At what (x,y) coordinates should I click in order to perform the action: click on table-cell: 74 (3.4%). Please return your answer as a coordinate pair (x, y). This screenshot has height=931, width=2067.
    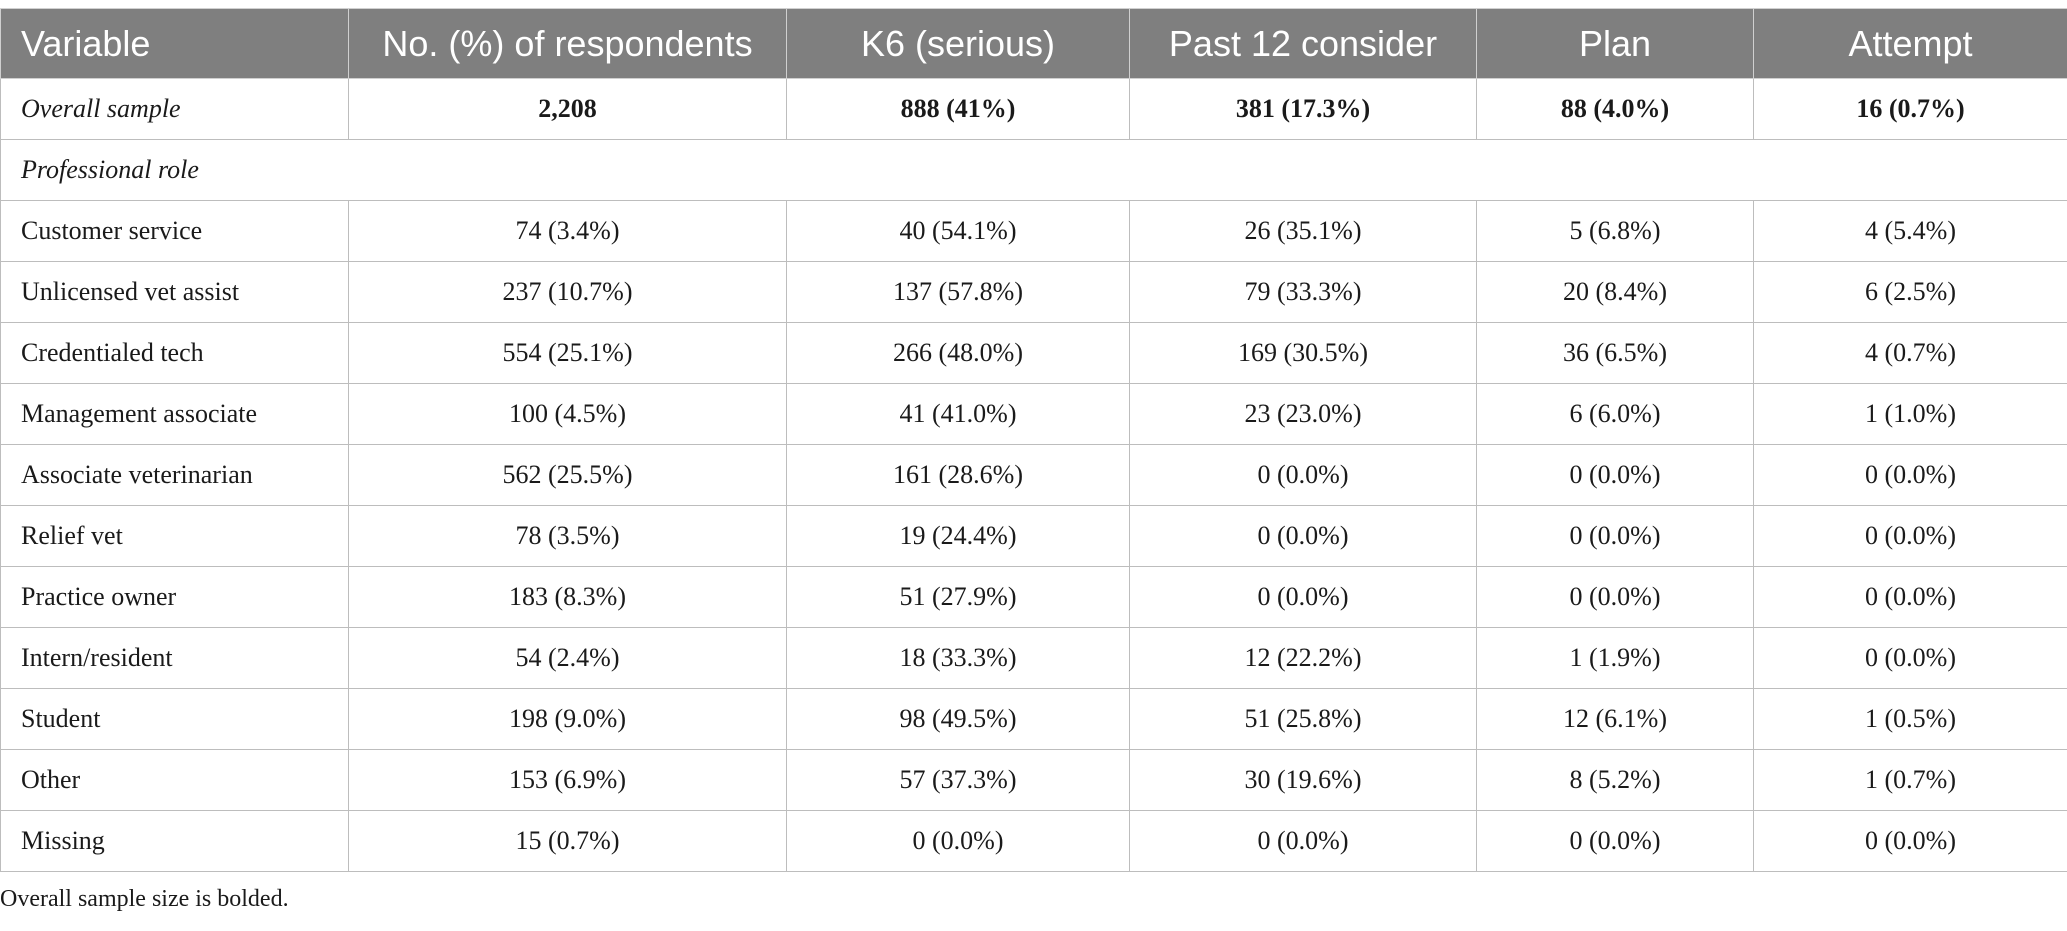
    Looking at the image, I should click on (567, 231).